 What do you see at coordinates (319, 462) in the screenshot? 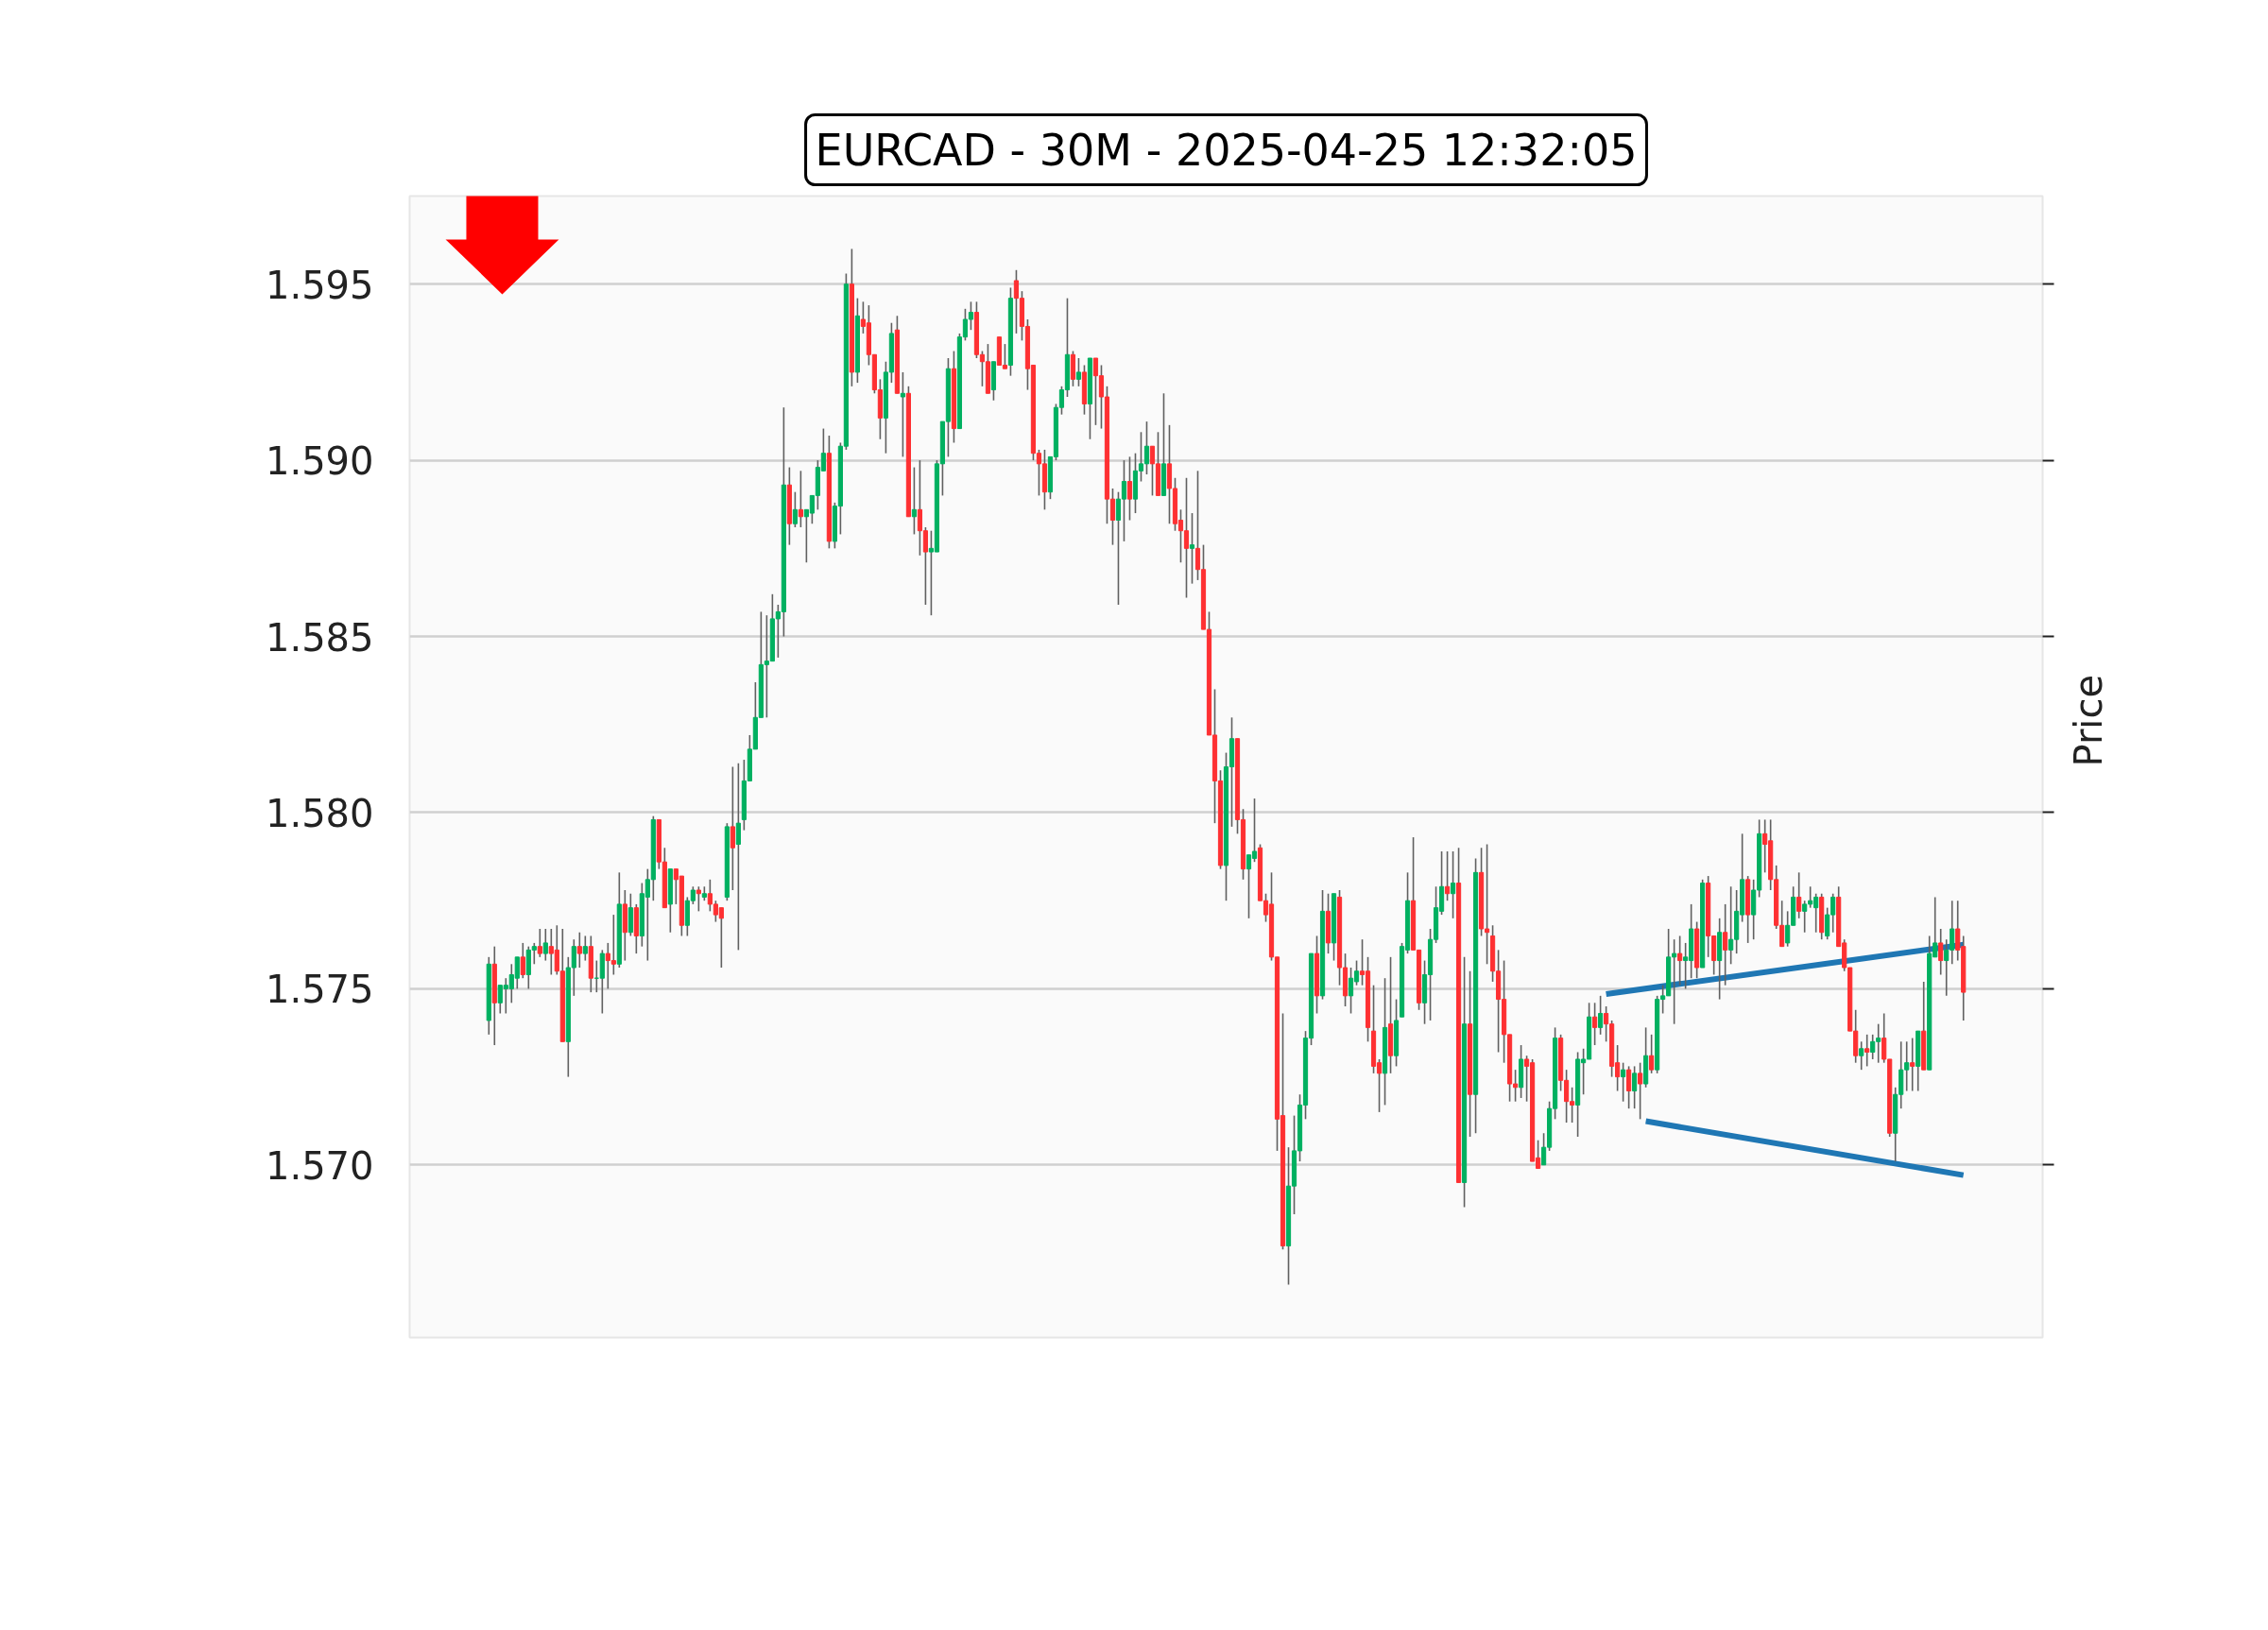
I see `y-tick-label: 1.590` at bounding box center [319, 462].